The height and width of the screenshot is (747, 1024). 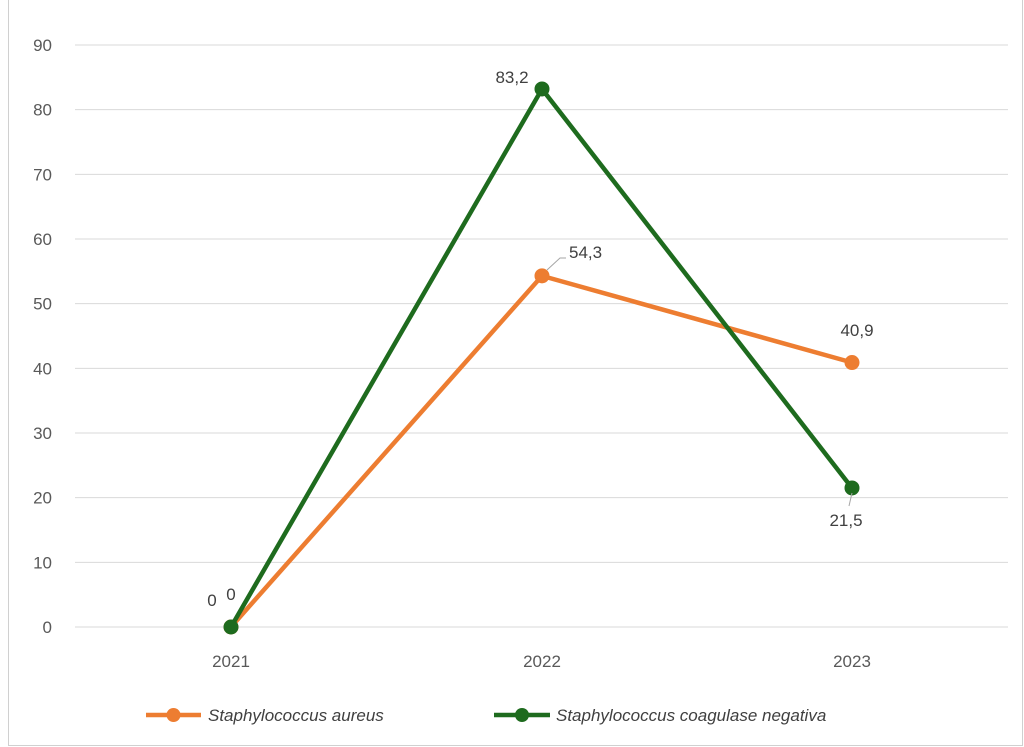 What do you see at coordinates (47, 627) in the screenshot?
I see `y-tick-label: 0` at bounding box center [47, 627].